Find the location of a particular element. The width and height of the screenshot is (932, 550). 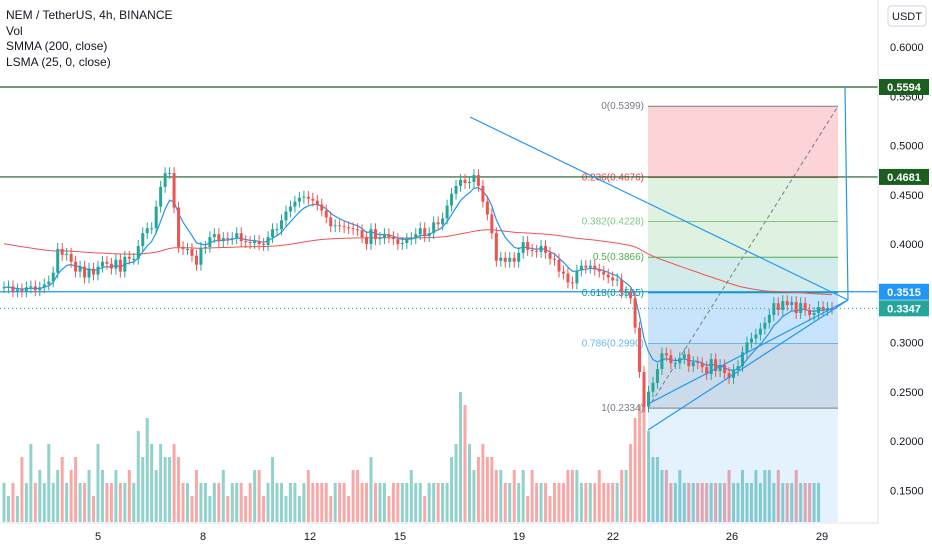

time-axis: 5 8 12 15 19 22 26 29 is located at coordinates (439, 532).